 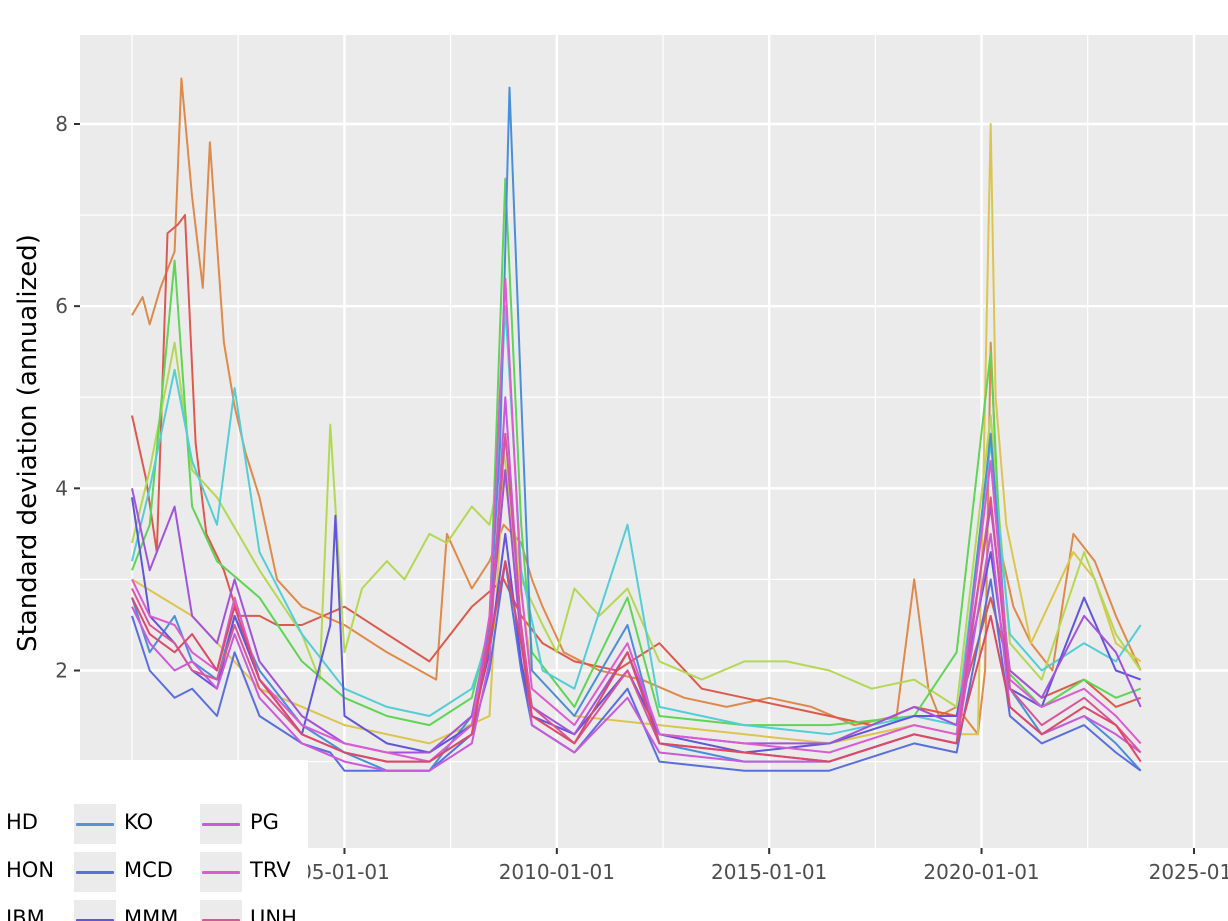 I want to click on legend-label: IBM, so click(x=25, y=913).